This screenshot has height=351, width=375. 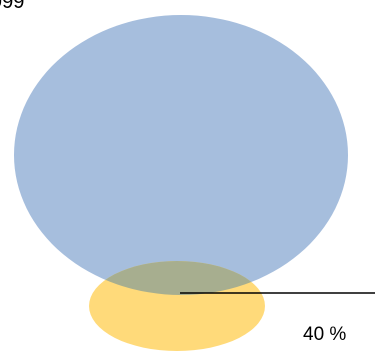 What do you see at coordinates (177, 278) in the screenshot?
I see `overlap-region` at bounding box center [177, 278].